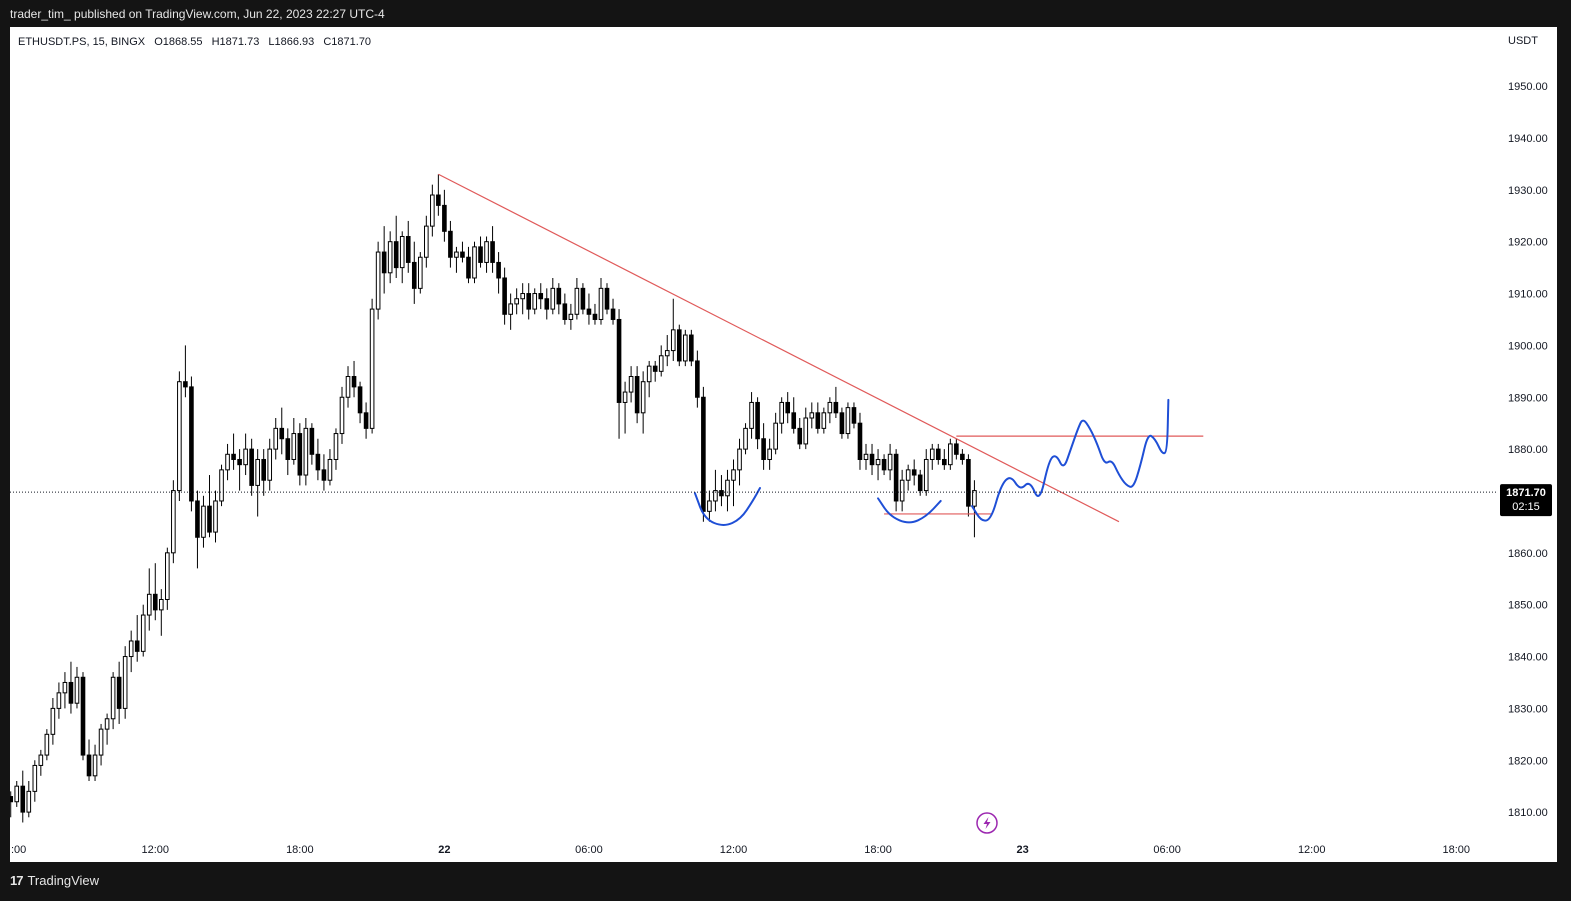  Describe the element at coordinates (785, 881) in the screenshot. I see `bottom-bar: 17 TradingView` at that location.